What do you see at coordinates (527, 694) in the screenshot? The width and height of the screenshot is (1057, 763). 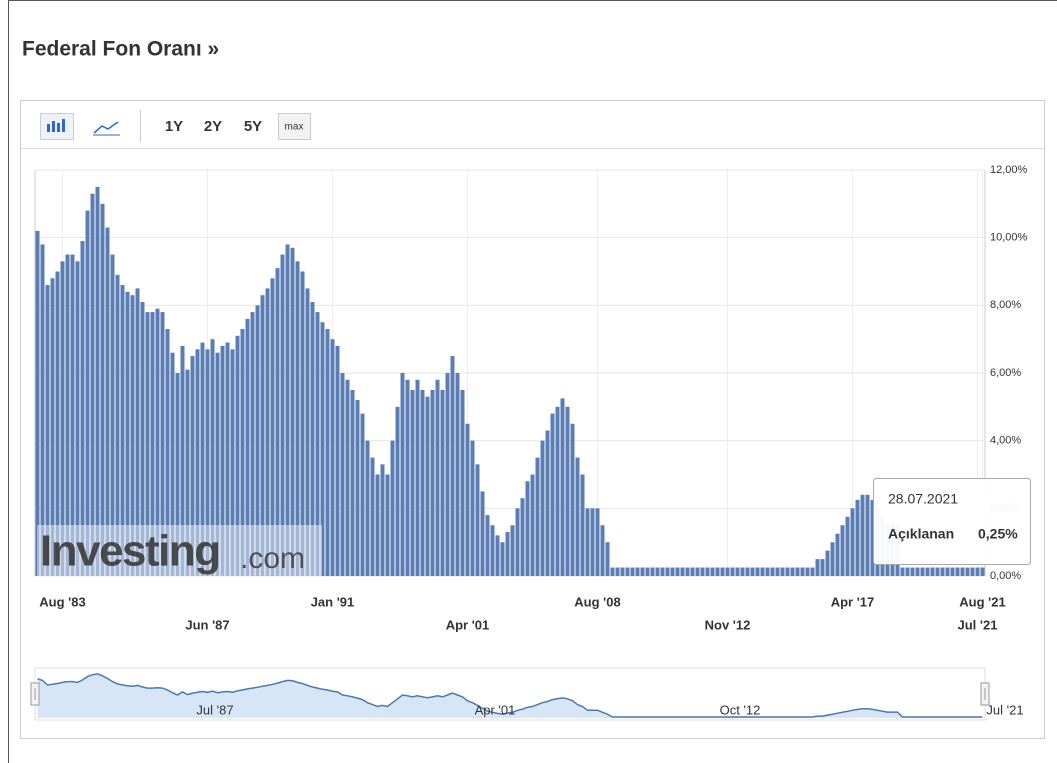 I see `navigator: Jul '87 Apr '01 Oct '12 Jul '21` at bounding box center [527, 694].